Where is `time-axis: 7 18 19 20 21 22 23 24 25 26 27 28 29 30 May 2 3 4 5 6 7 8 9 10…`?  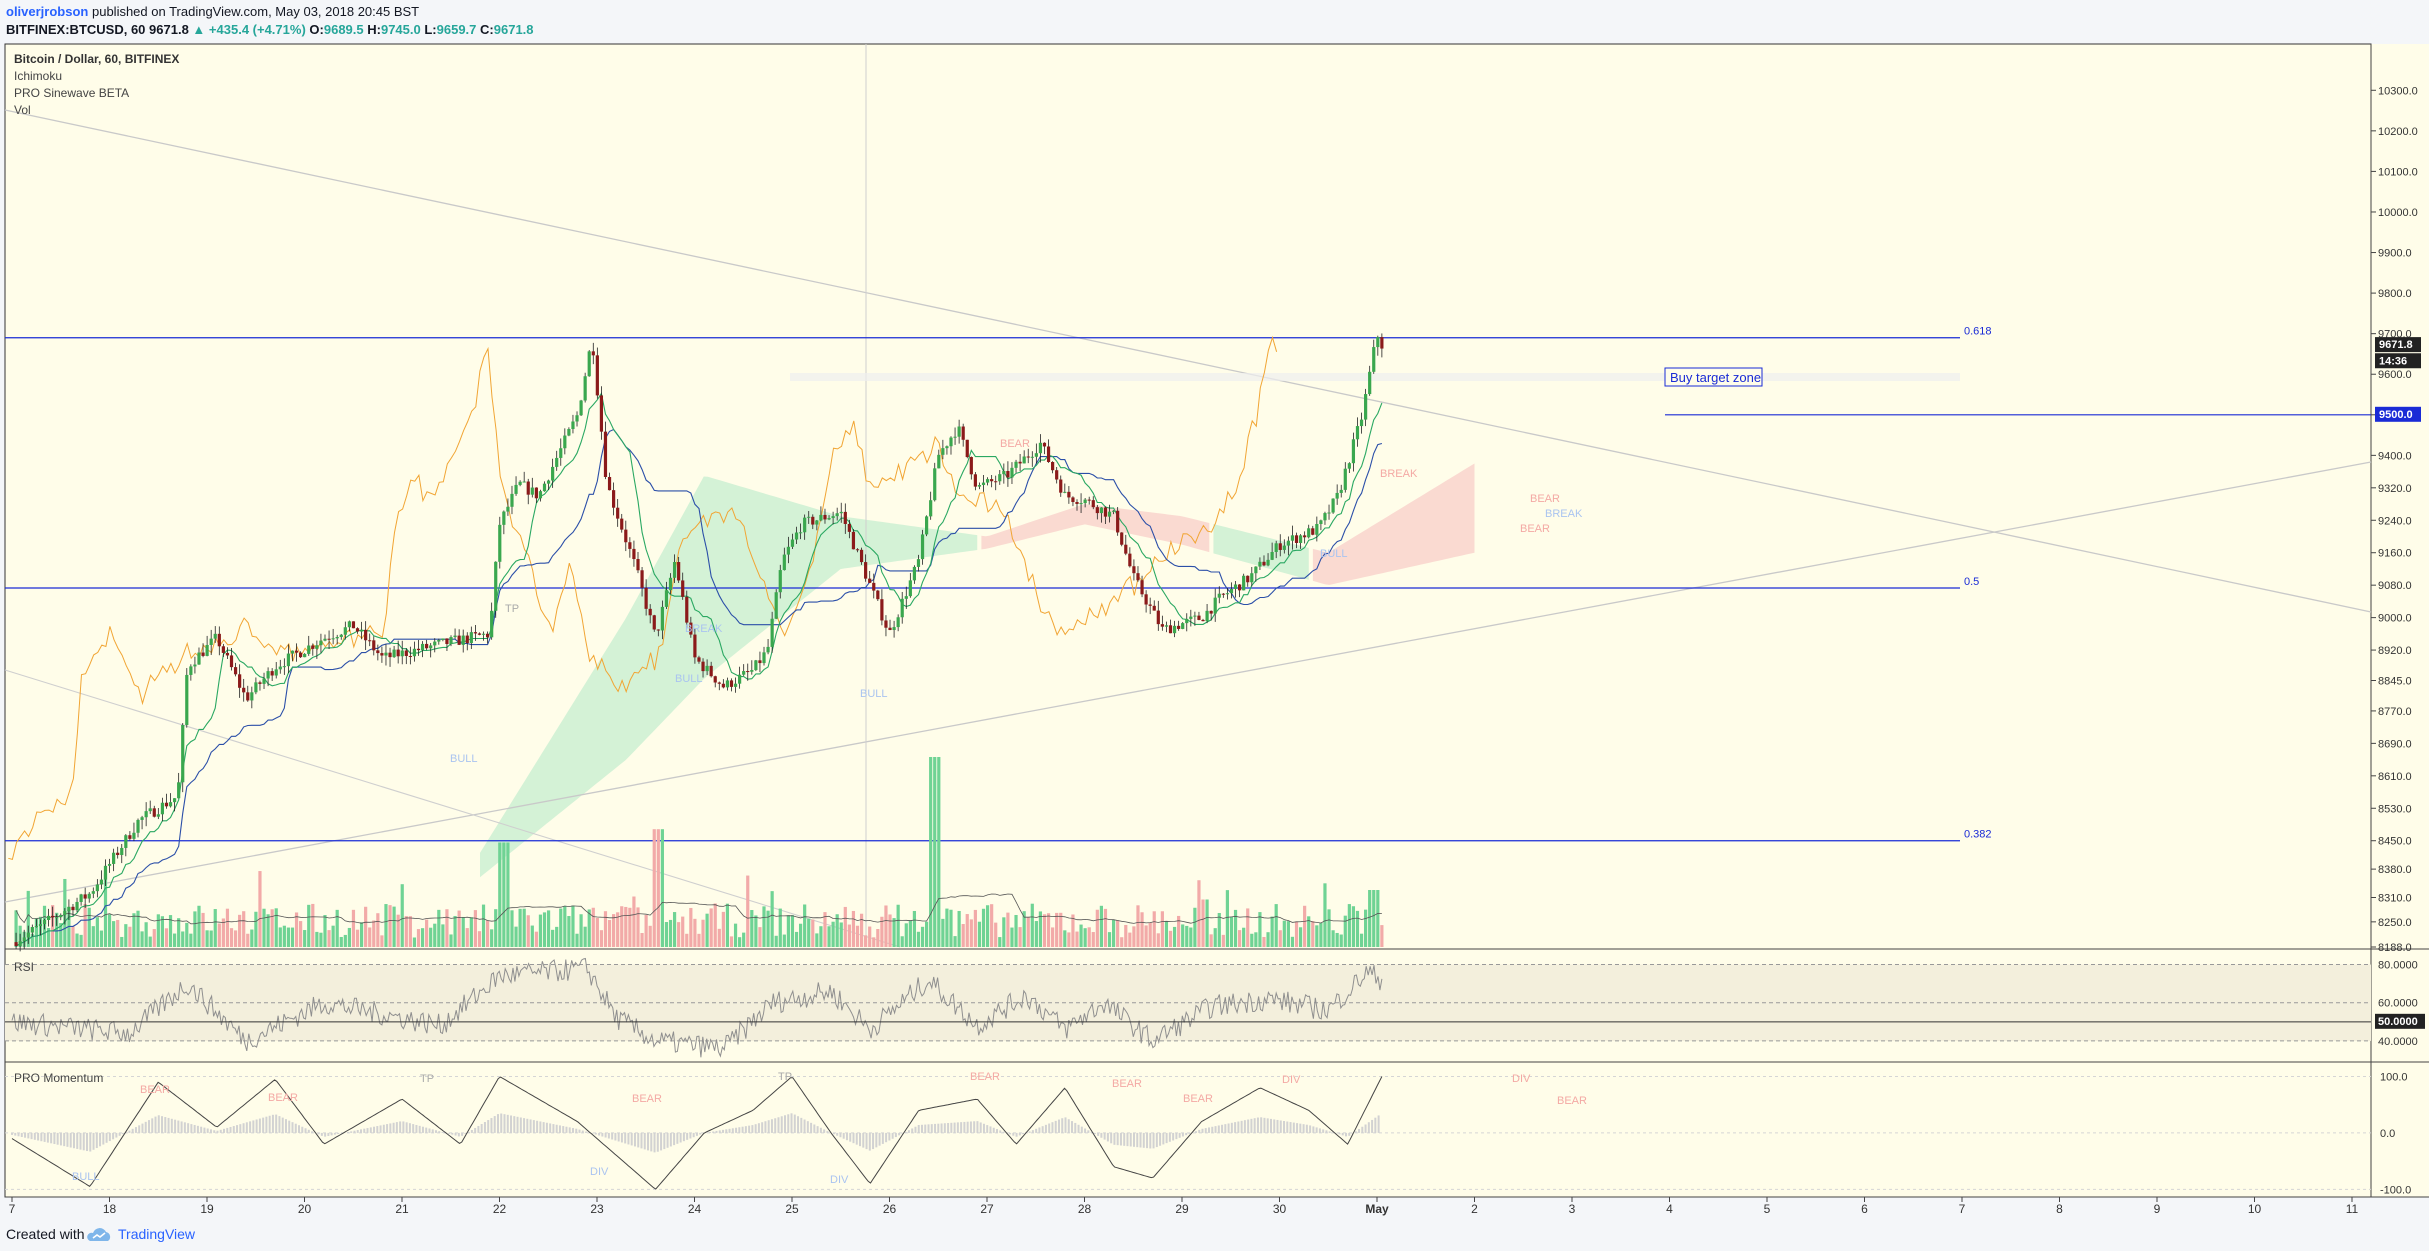 time-axis: 7 18 19 20 21 22 23 24 25 26 27 28 29 30 May 2 3 4 5 6 7 8 9 10… is located at coordinates (1184, 1206).